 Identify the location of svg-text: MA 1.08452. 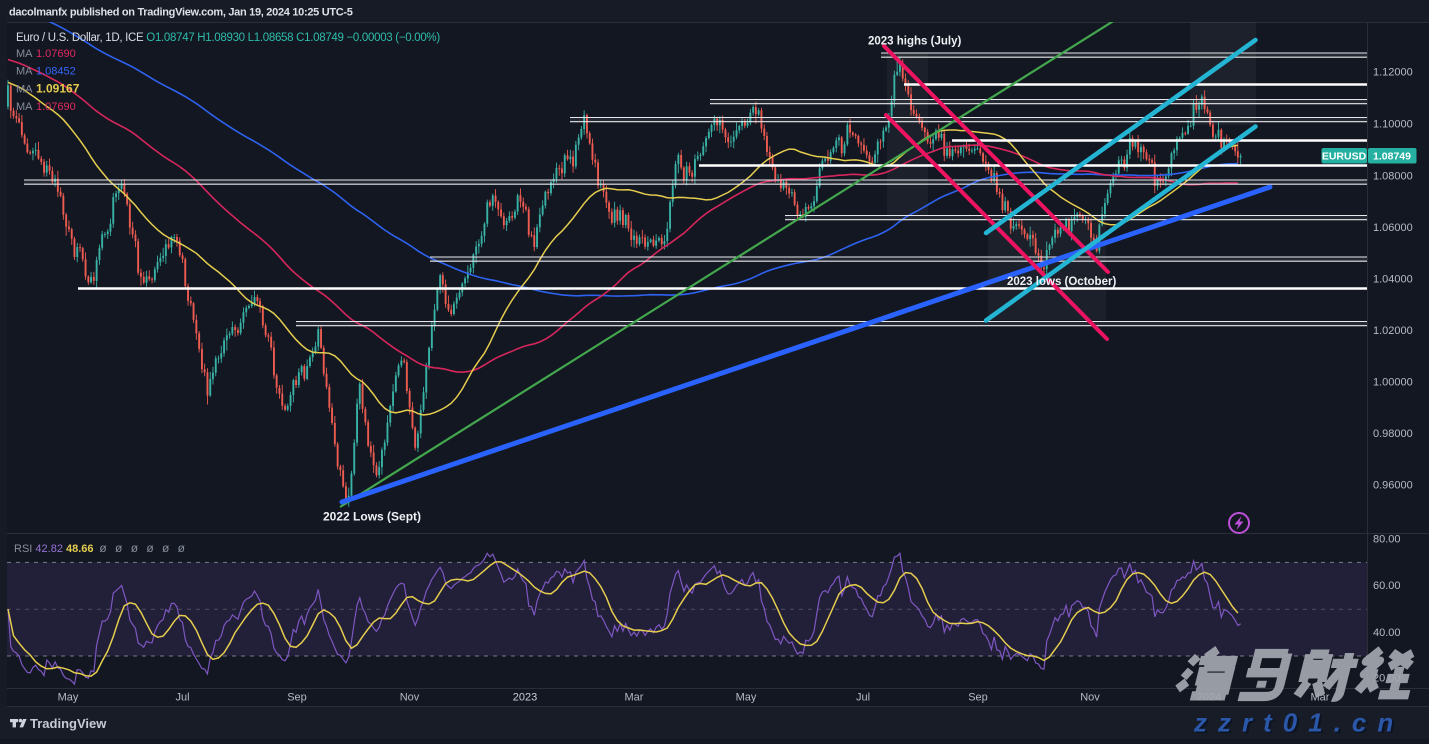
(46, 72).